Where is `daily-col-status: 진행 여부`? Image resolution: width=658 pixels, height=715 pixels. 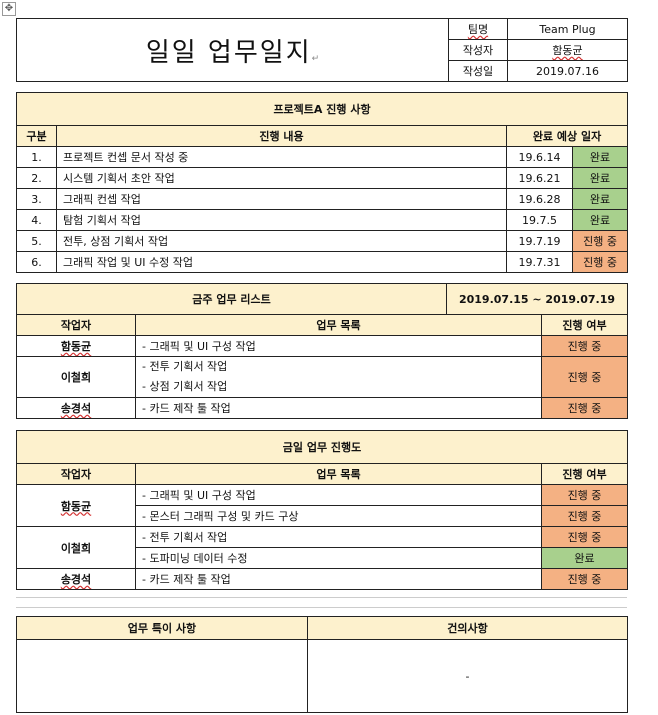 daily-col-status: 진행 여부 is located at coordinates (584, 474).